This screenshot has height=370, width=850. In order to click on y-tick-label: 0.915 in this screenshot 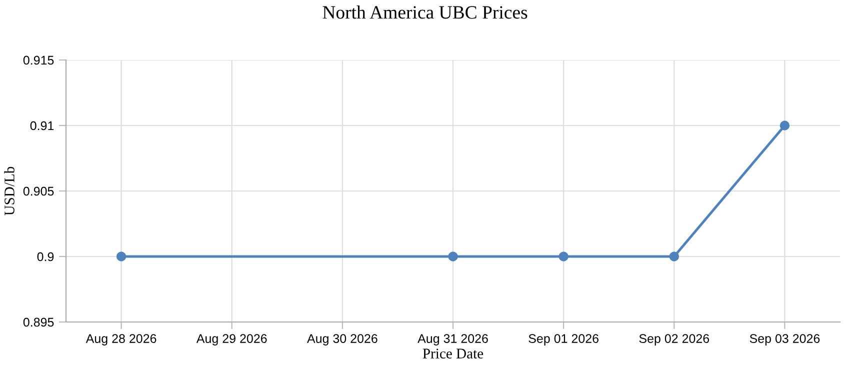, I will do `click(38, 60)`.